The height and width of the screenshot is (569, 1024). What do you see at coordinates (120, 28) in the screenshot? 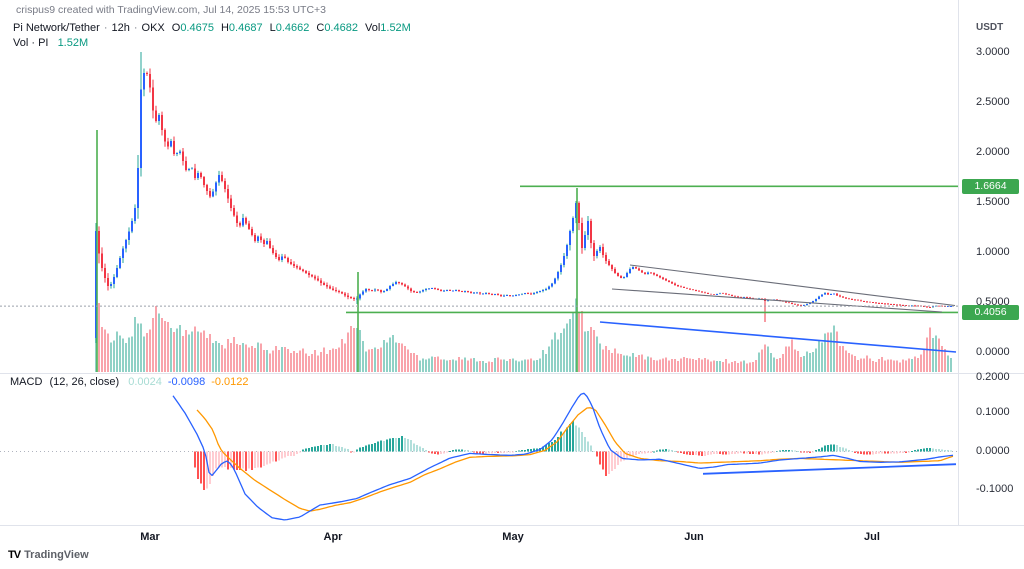
I see `interval-label: 12h` at bounding box center [120, 28].